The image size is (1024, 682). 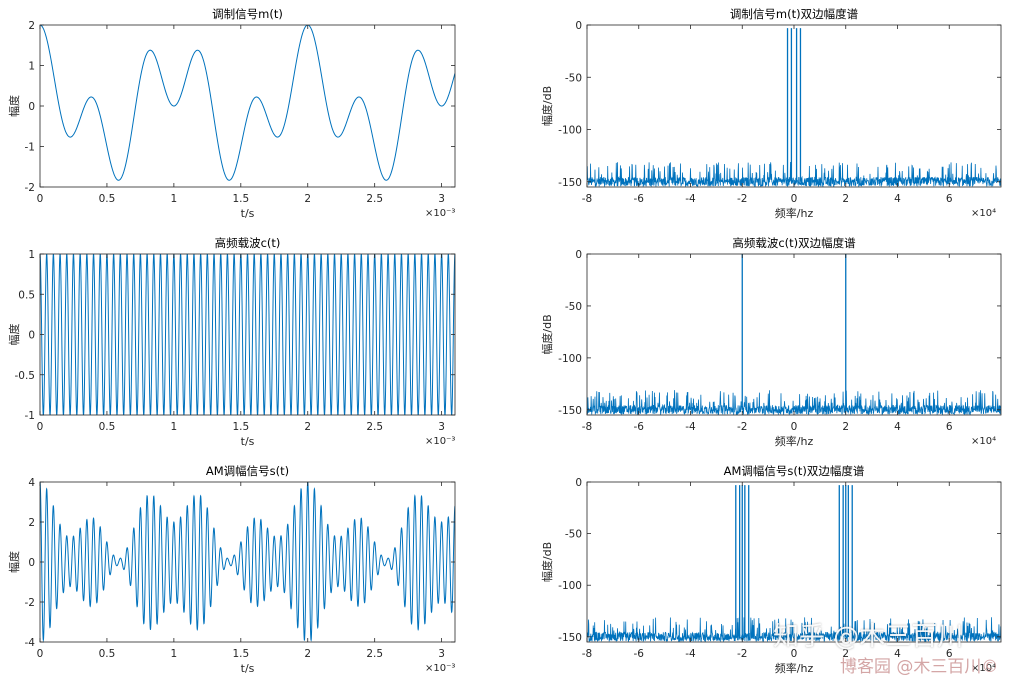 I want to click on chart-title: 高频载波c(t)双边幅度谱, so click(x=794, y=243).